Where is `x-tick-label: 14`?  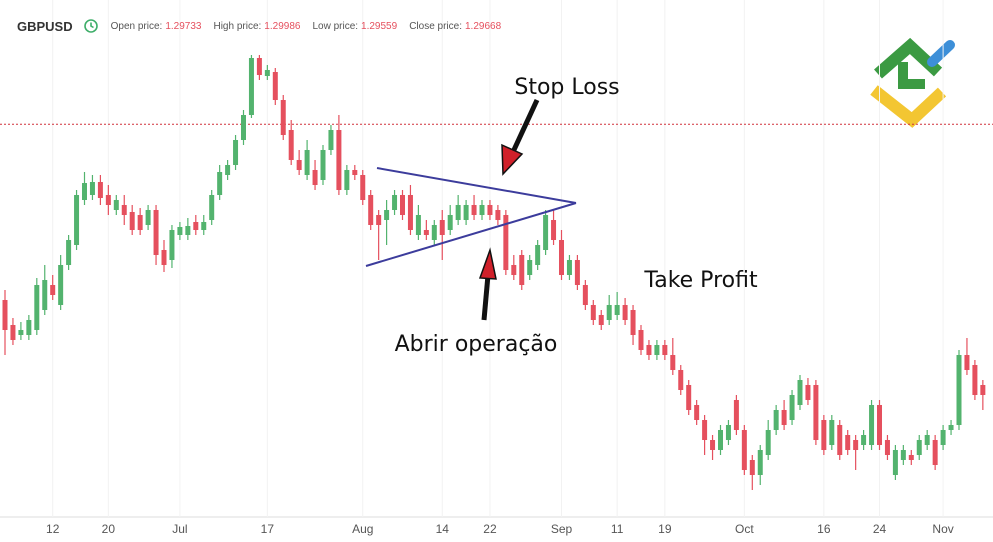
x-tick-label: 14 is located at coordinates (443, 529).